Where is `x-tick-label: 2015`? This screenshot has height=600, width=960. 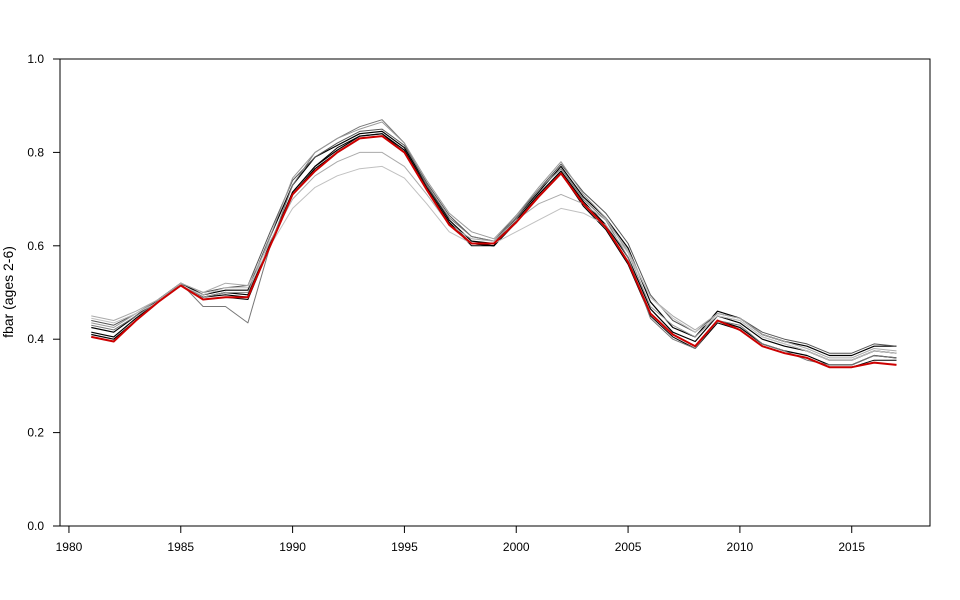
x-tick-label: 2015 is located at coordinates (851, 547).